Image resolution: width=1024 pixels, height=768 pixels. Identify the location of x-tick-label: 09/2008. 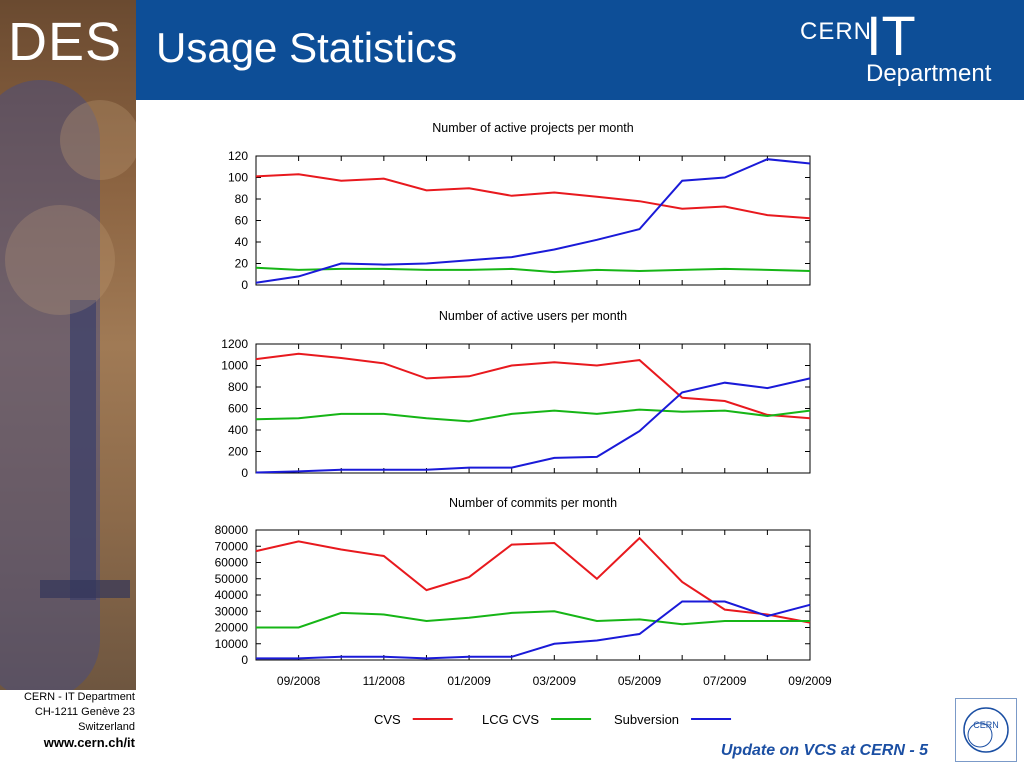
(299, 681).